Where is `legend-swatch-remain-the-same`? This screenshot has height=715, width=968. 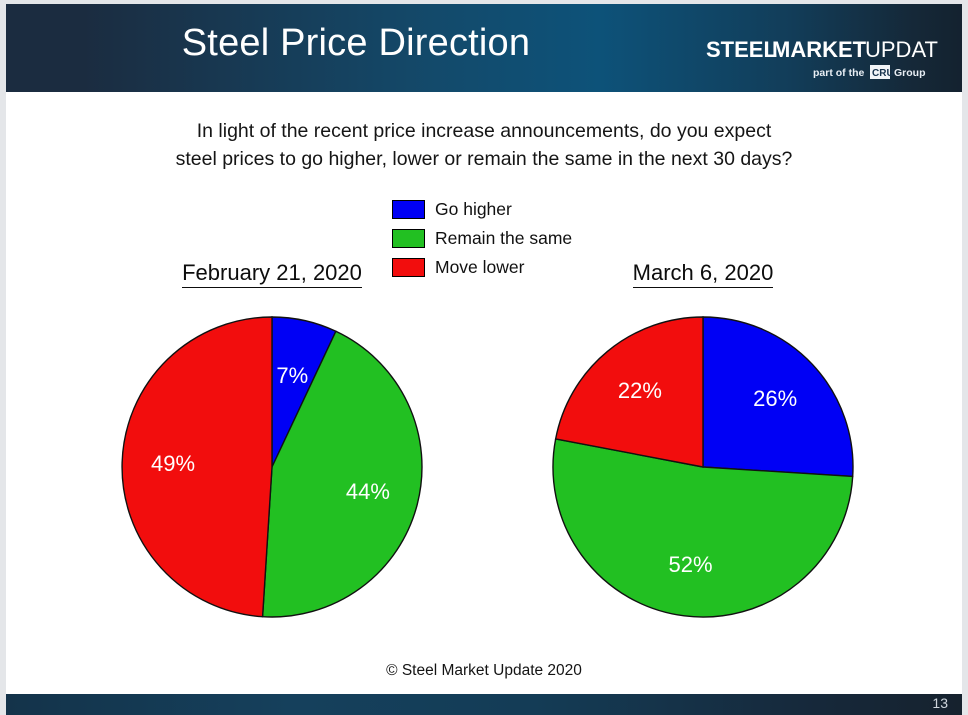
legend-swatch-remain-the-same is located at coordinates (408, 238).